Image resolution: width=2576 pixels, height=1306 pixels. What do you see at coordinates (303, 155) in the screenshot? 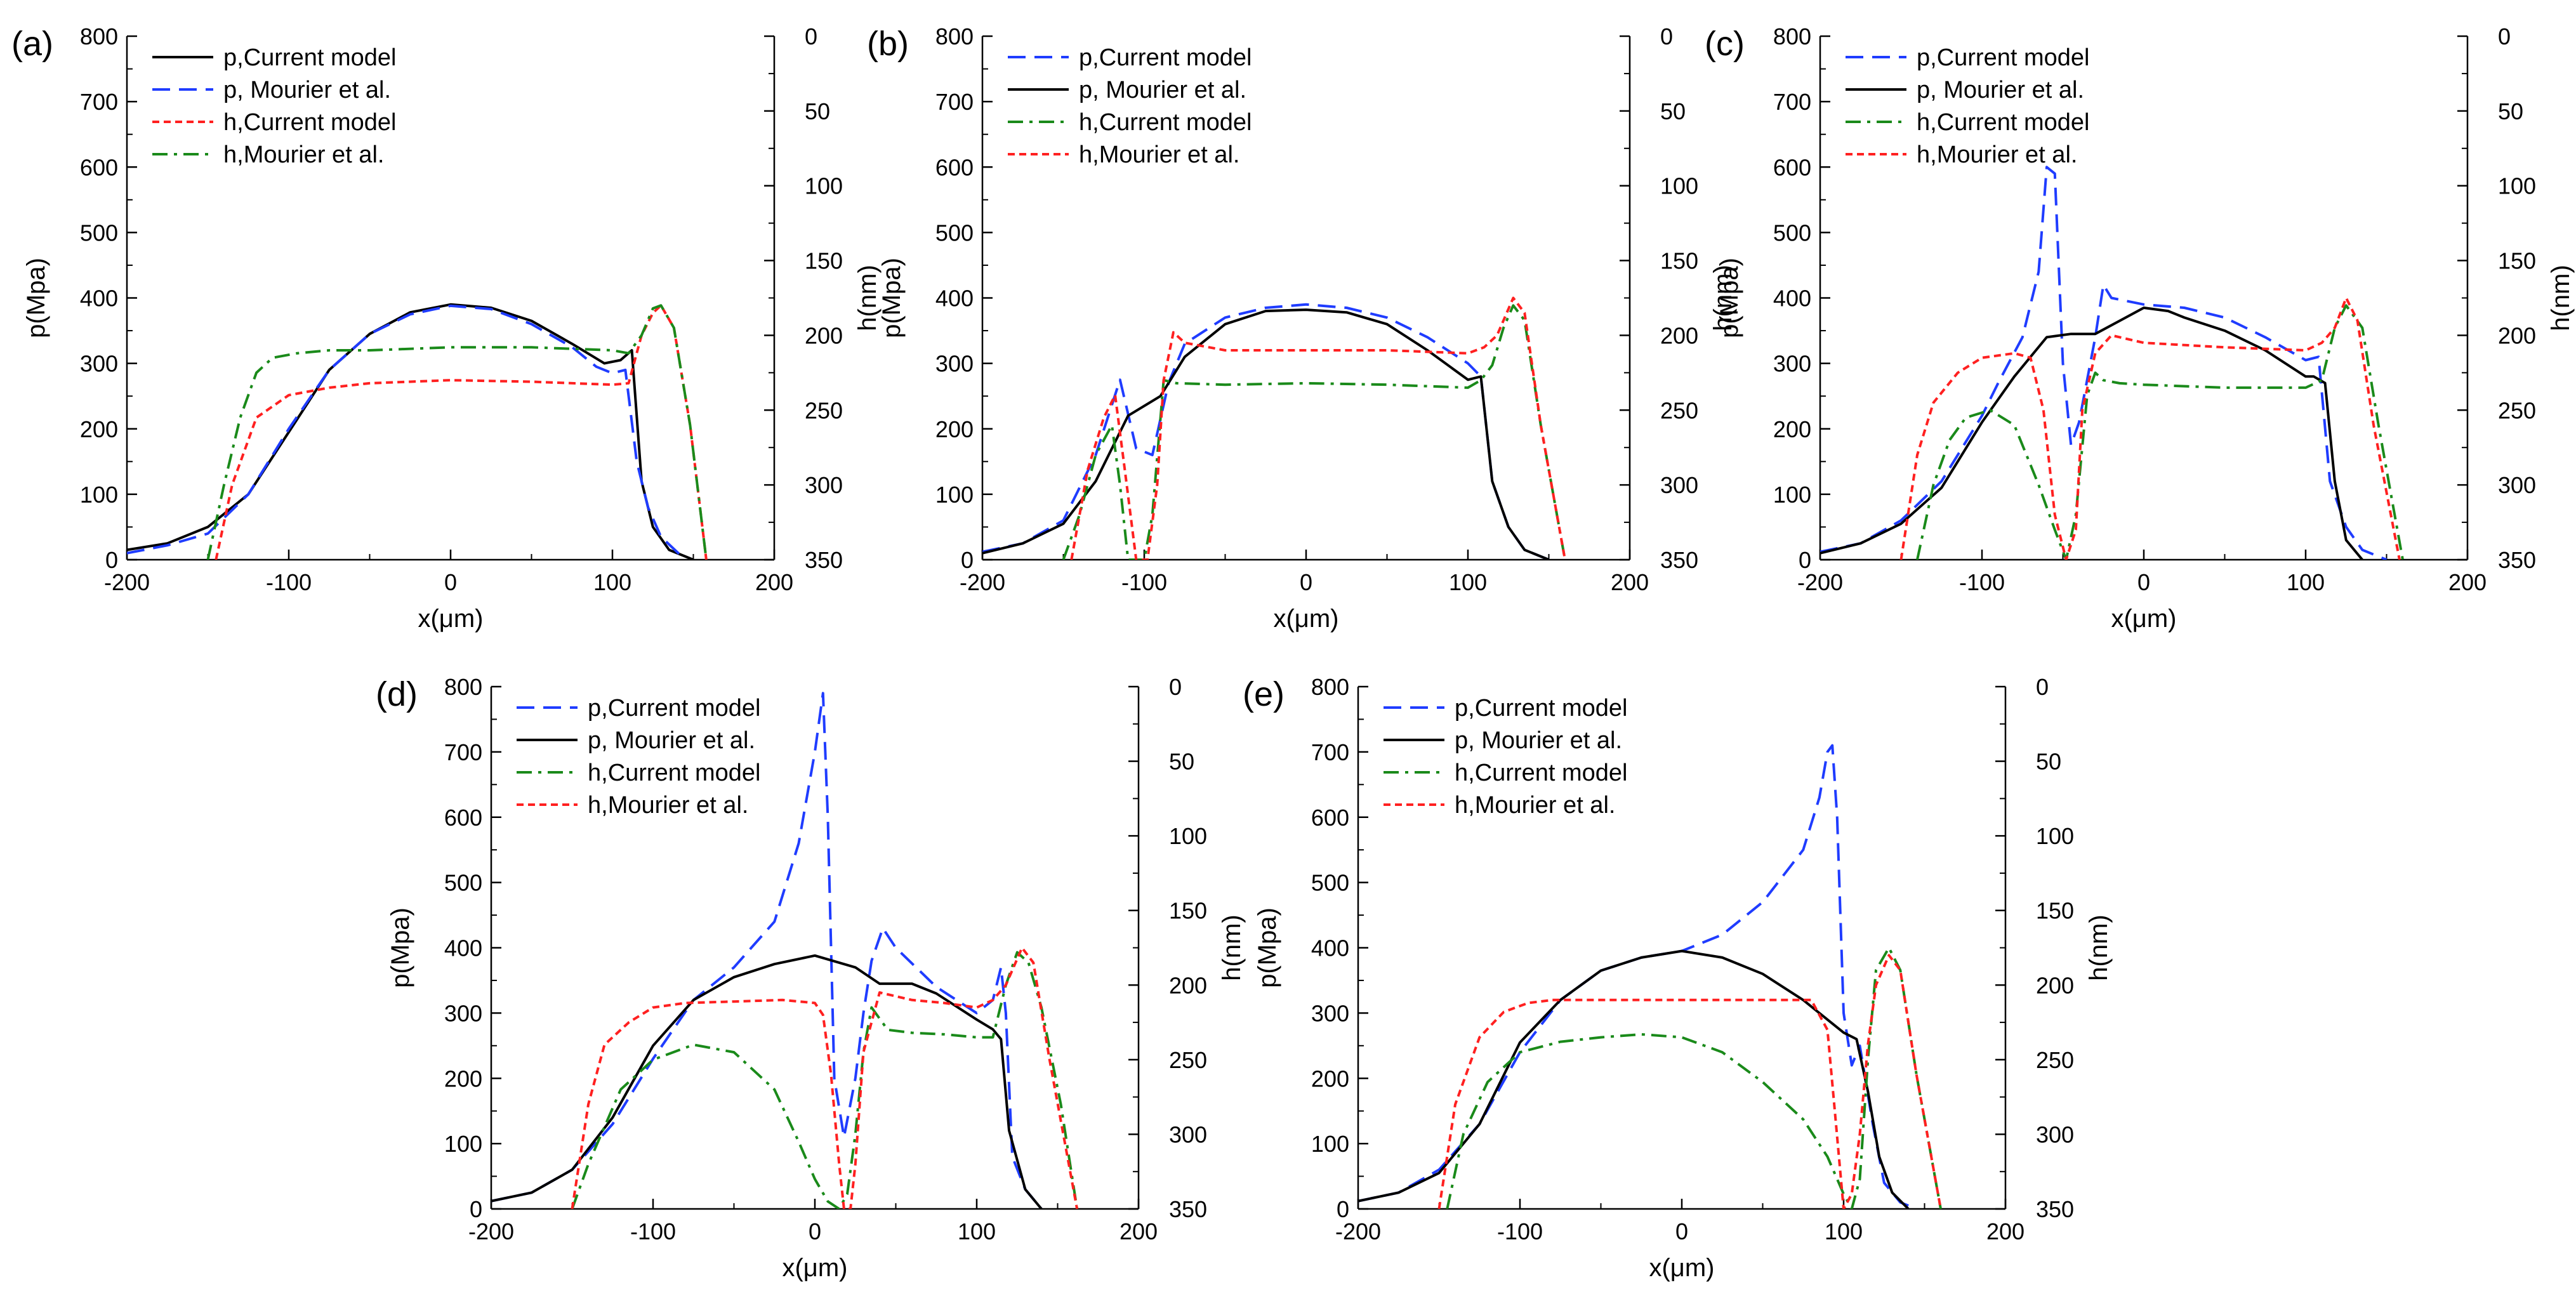
I see `legend-label: h,Mourier et al.` at bounding box center [303, 155].